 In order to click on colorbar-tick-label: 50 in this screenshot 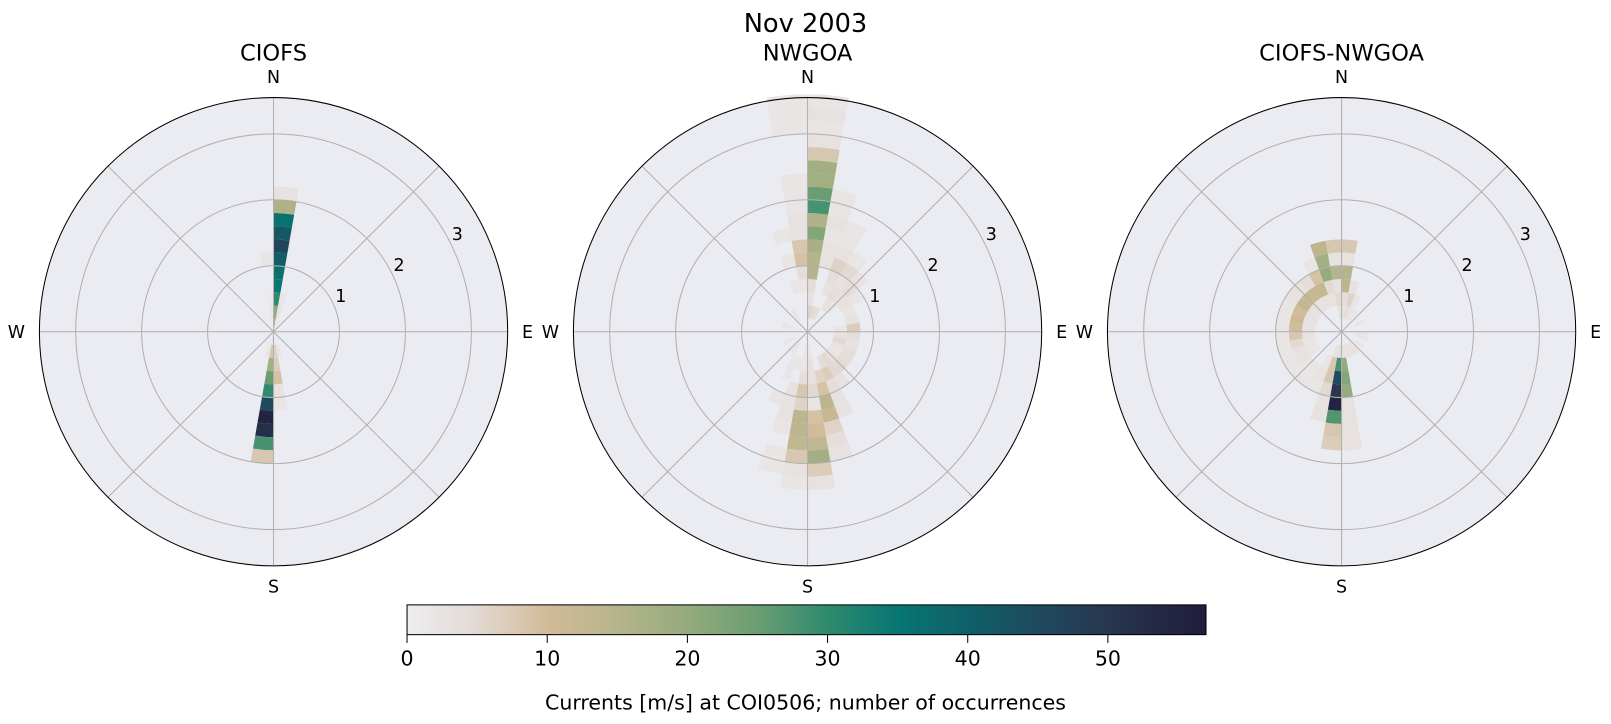, I will do `click(1108, 658)`.